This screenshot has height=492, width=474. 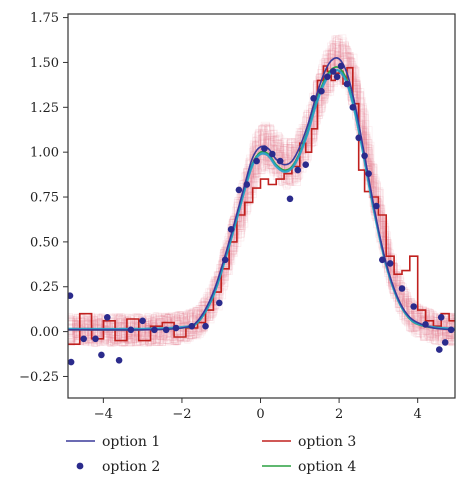 I want to click on y-tick-label: 0.25, so click(x=44, y=287).